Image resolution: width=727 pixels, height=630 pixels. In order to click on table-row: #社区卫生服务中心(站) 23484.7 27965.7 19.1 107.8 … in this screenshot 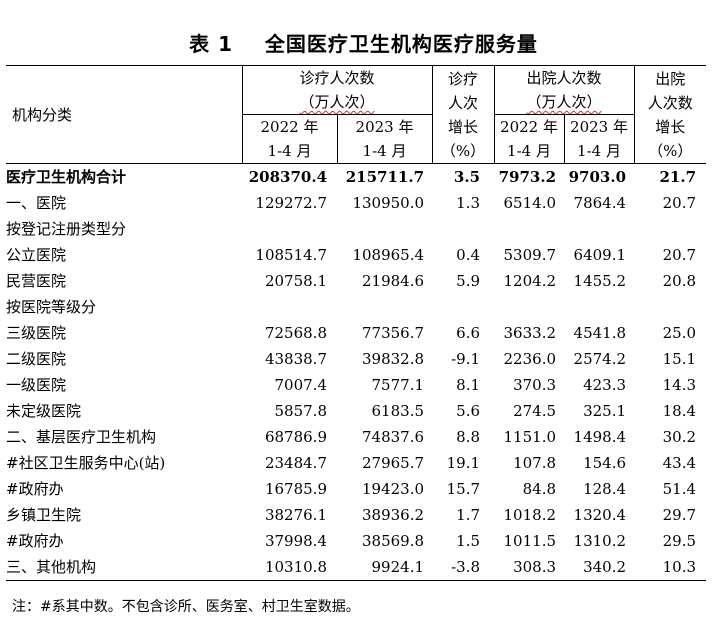, I will do `click(356, 463)`.